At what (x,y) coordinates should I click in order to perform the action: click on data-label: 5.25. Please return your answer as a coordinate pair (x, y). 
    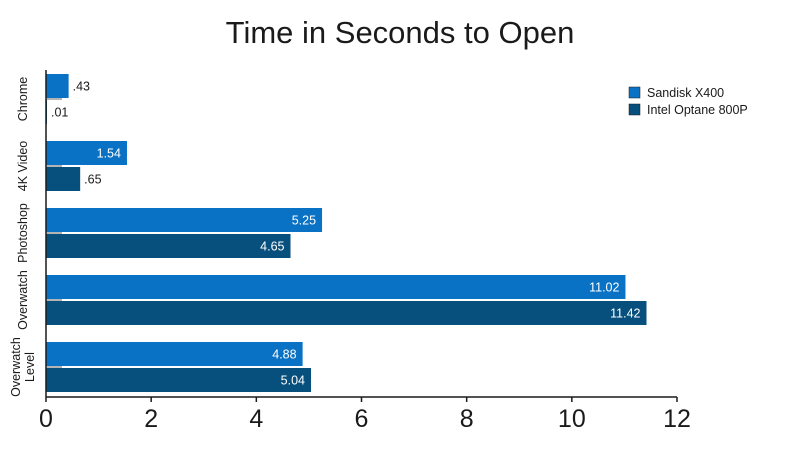
    Looking at the image, I should click on (304, 221).